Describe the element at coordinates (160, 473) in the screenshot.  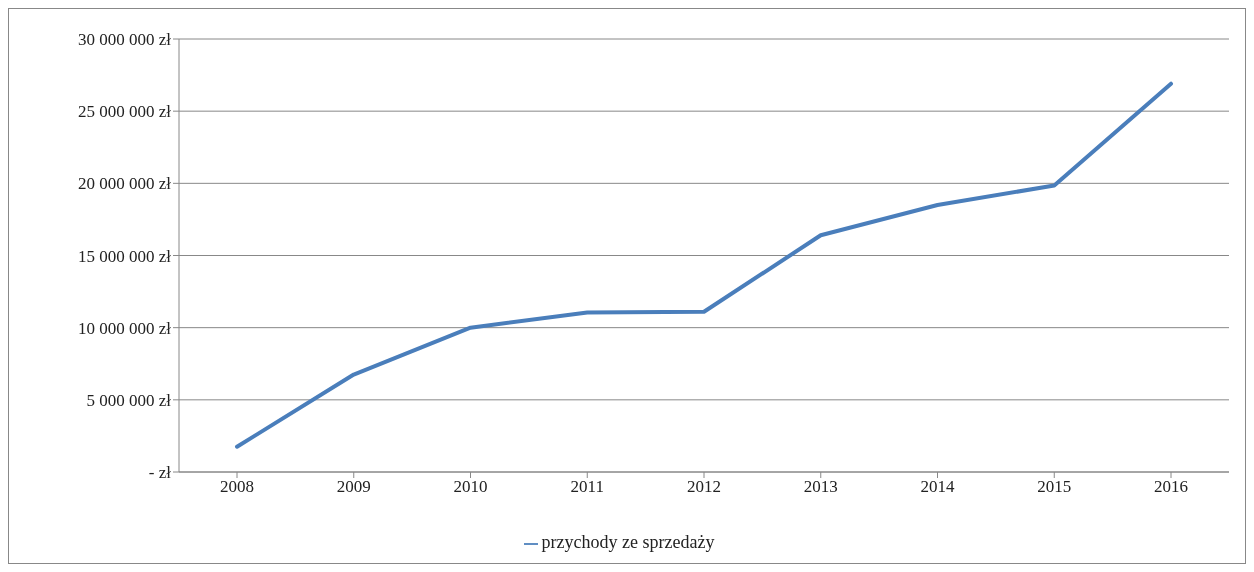
I see `y-tick-label: - zł` at that location.